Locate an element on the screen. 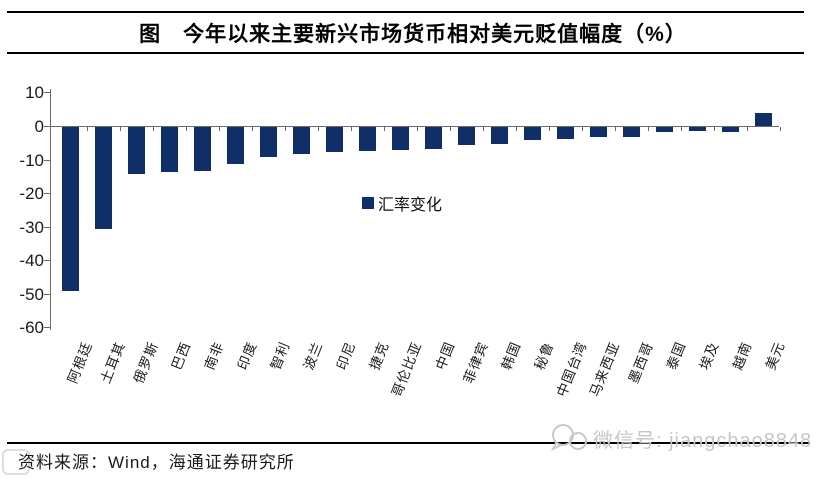 This screenshot has width=826, height=479. x-axis-label: 印度 is located at coordinates (247, 356).